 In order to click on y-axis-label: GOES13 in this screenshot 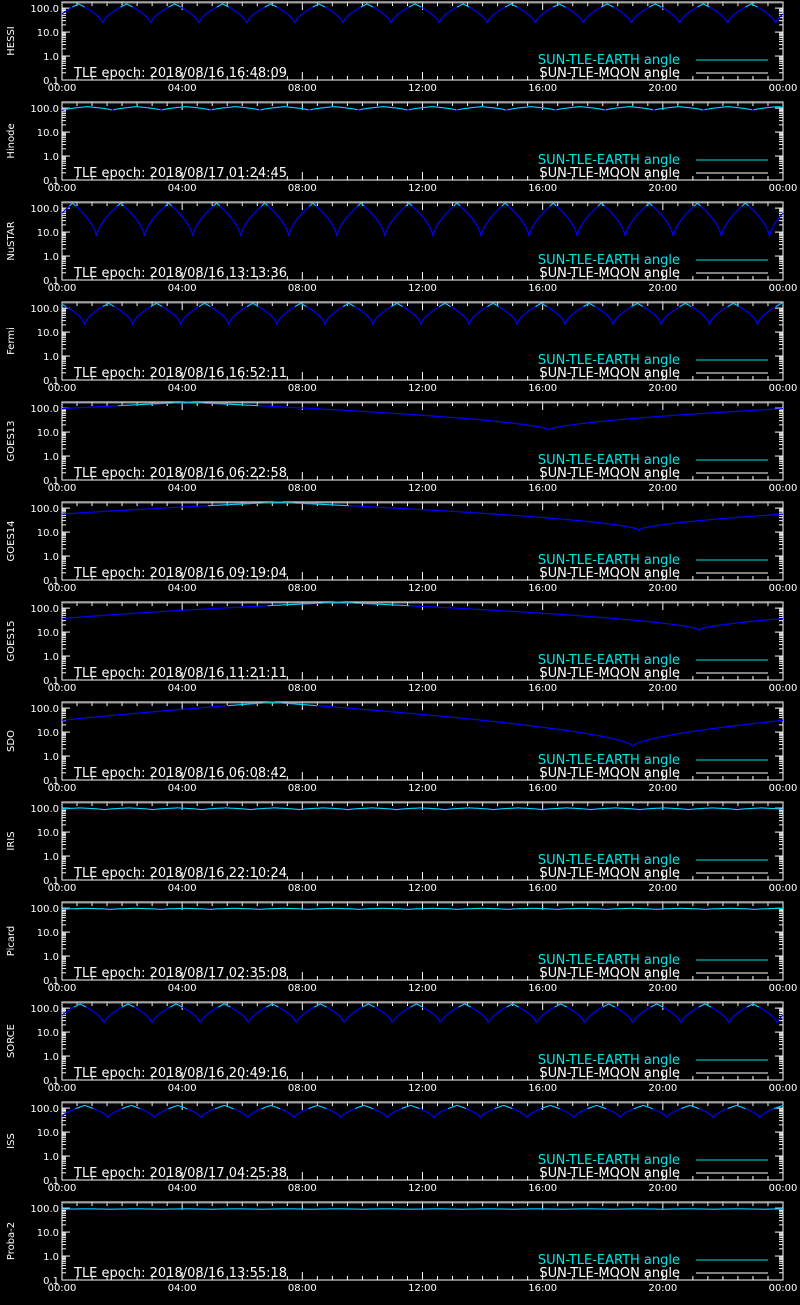, I will do `click(11, 440)`.